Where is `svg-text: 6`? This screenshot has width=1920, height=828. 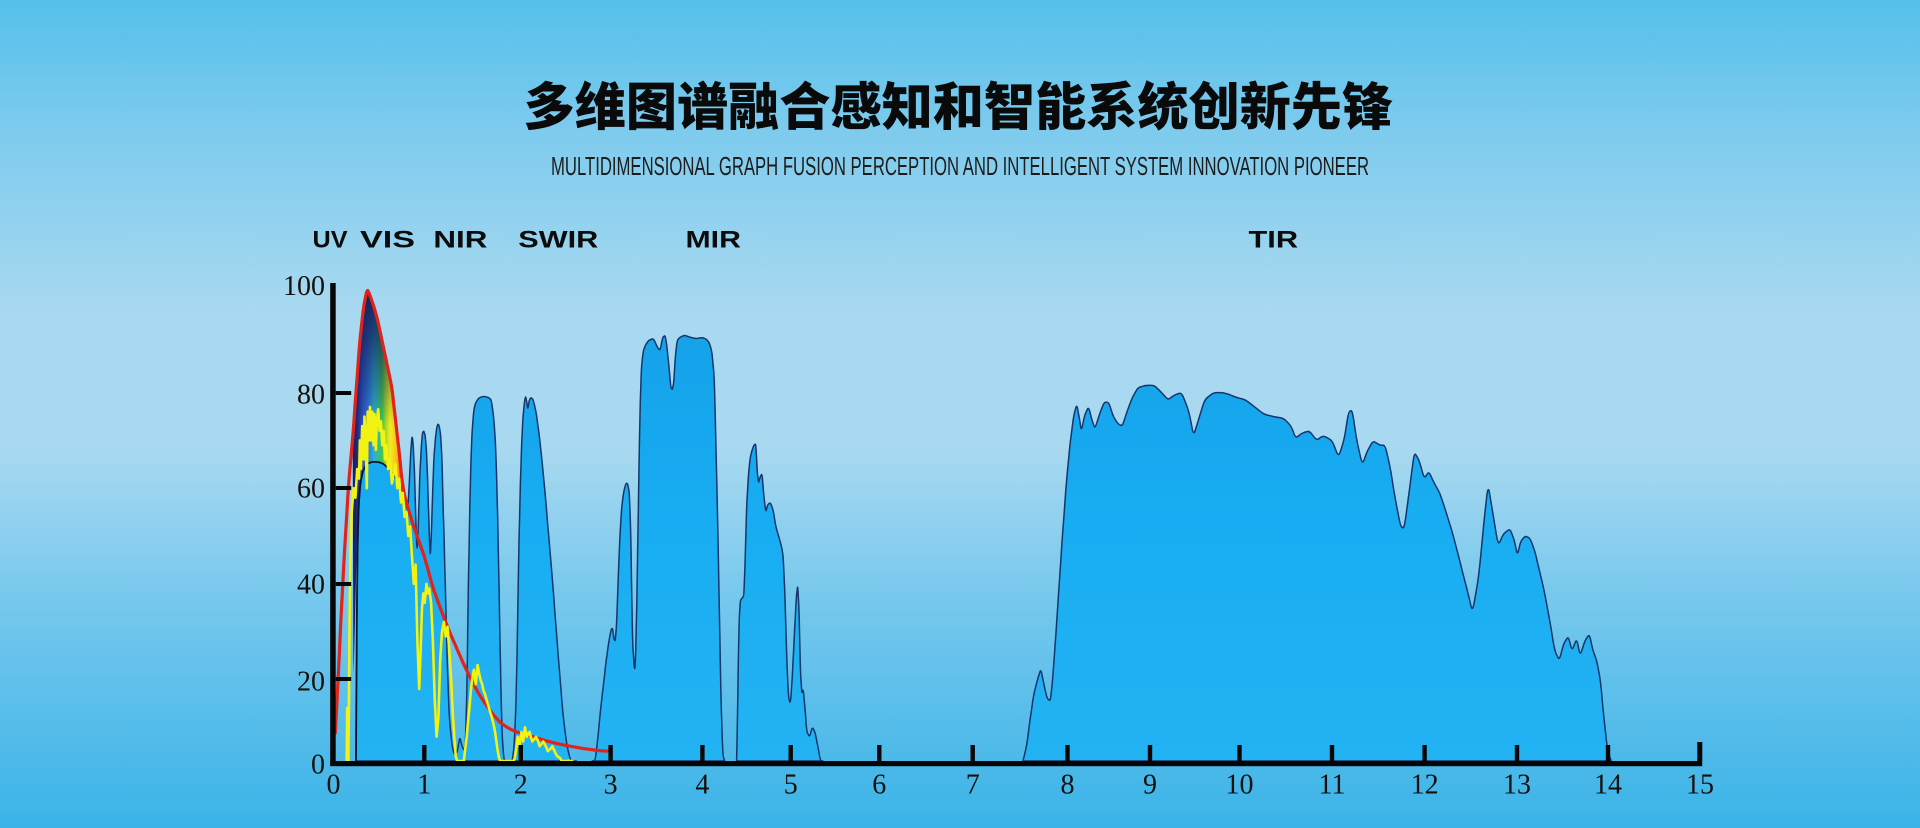
svg-text: 6 is located at coordinates (879, 785).